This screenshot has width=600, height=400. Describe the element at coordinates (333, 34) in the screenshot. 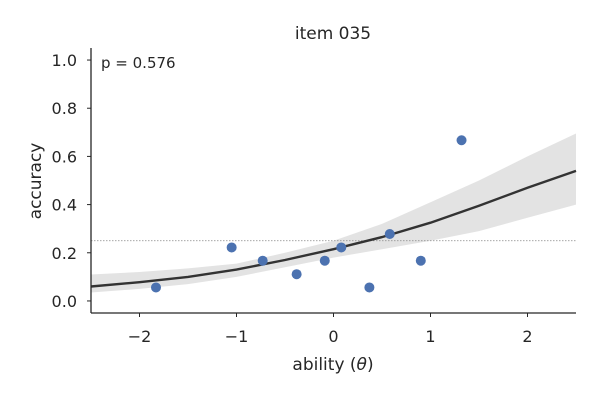

I see `chart-title: item 035` at that location.